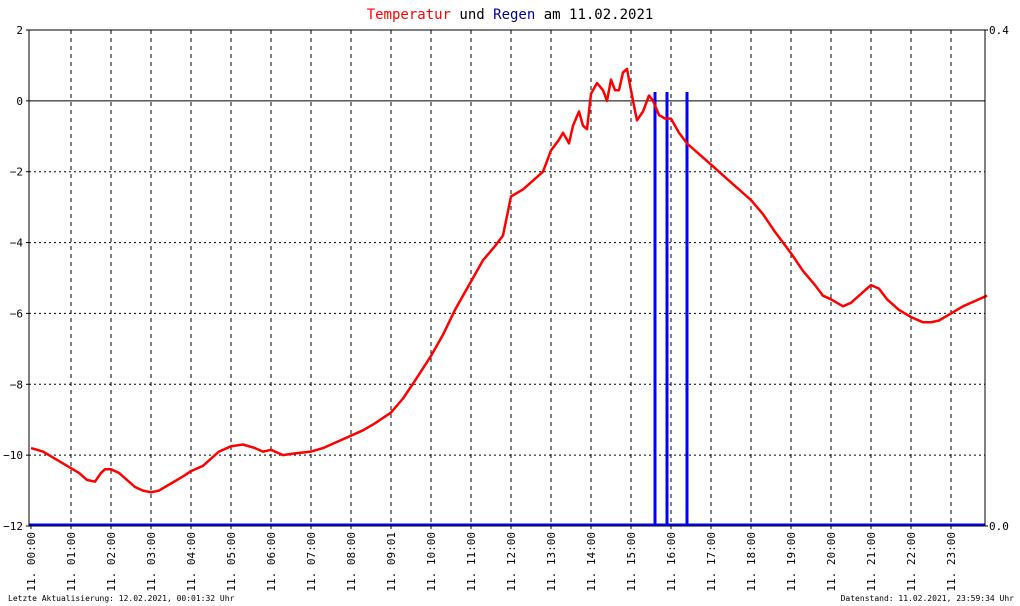 The image size is (1020, 606). Describe the element at coordinates (71, 562) in the screenshot. I see `x-tick-label: 11. 01:00` at that location.